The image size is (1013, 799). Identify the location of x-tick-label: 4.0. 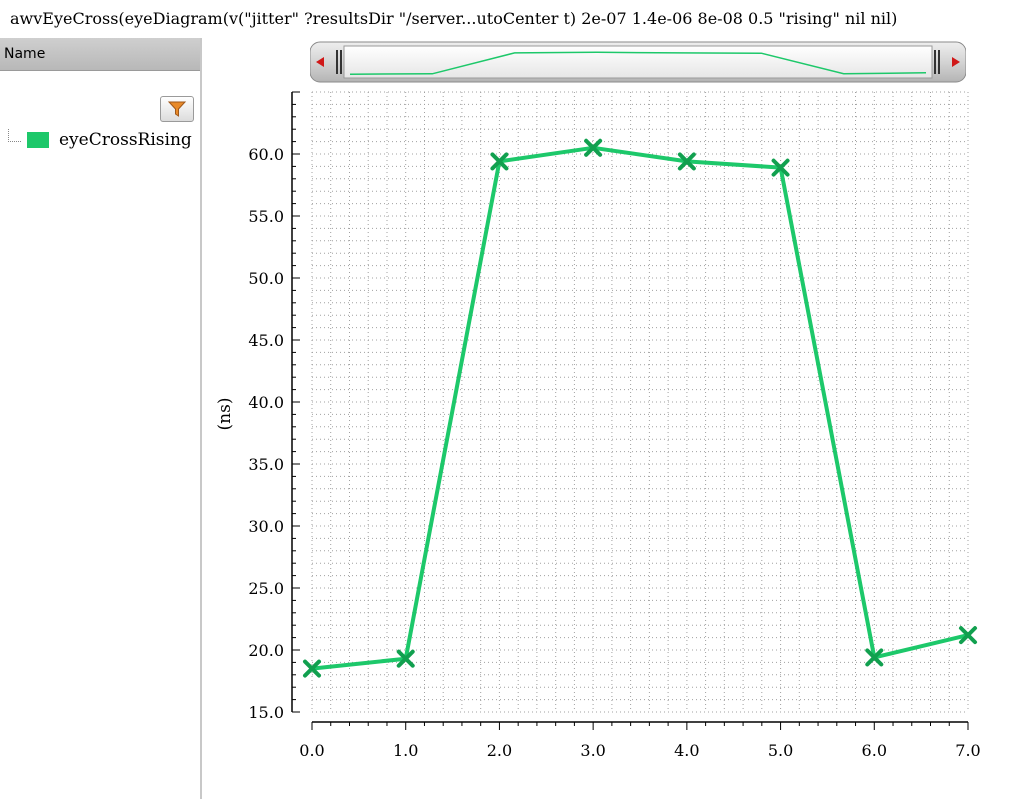
(686, 750).